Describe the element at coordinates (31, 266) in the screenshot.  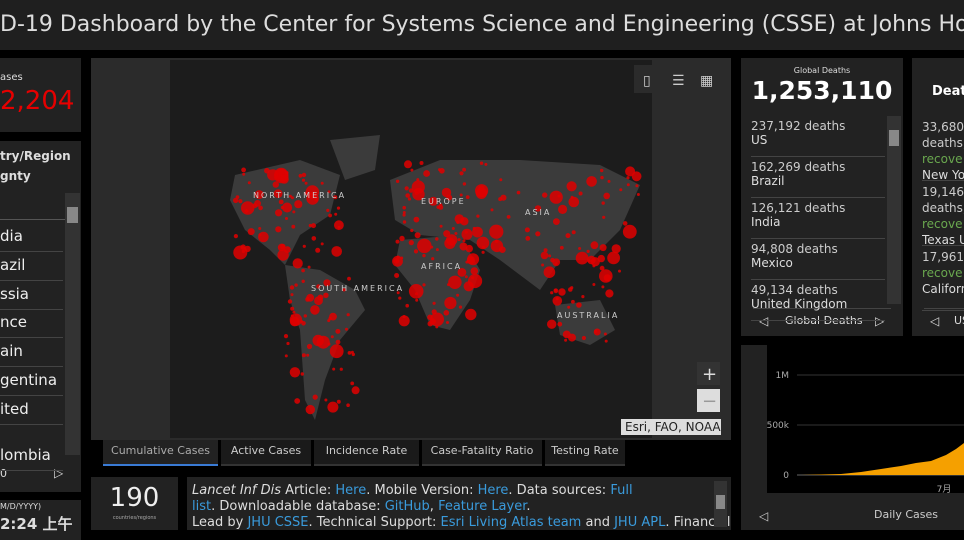
I see `country-row: azil` at that location.